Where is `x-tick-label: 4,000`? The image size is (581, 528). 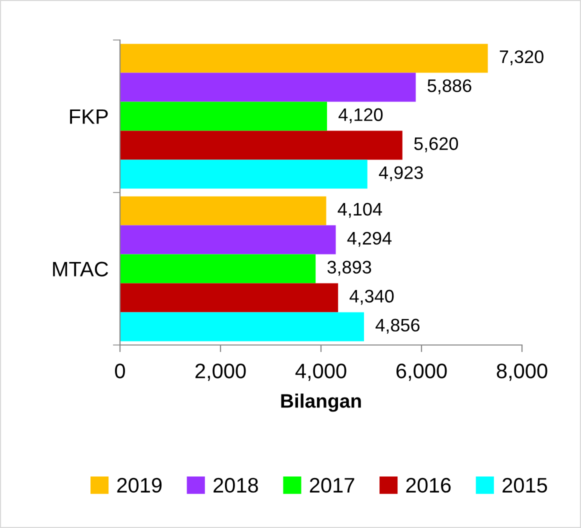
x-tick-label: 4,000 is located at coordinates (320, 372).